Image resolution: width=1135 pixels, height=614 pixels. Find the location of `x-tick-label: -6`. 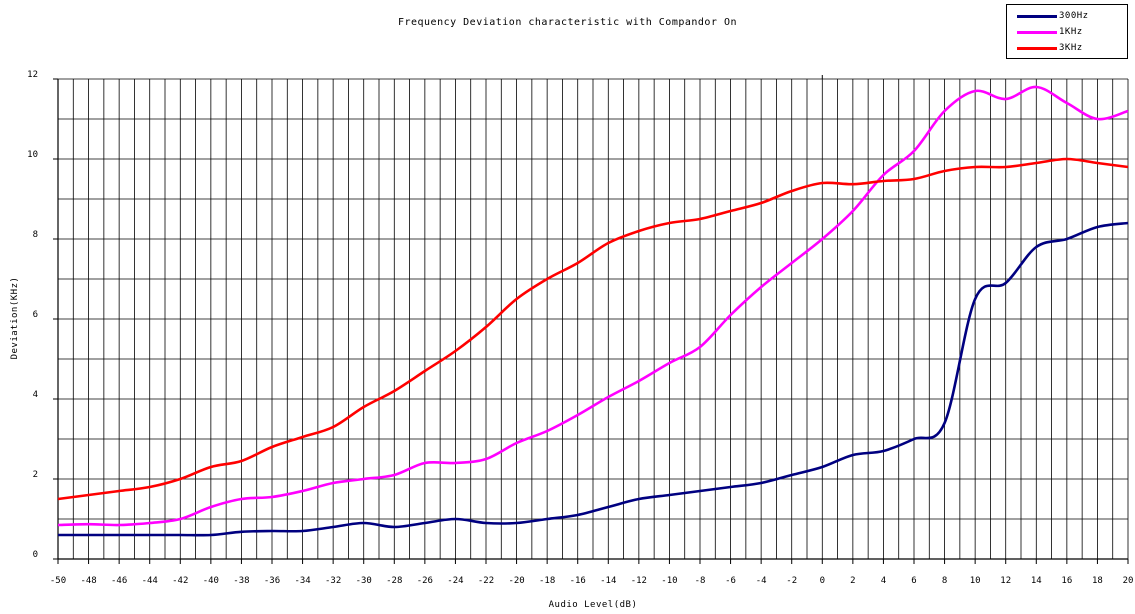

x-tick-label: -6 is located at coordinates (730, 581).